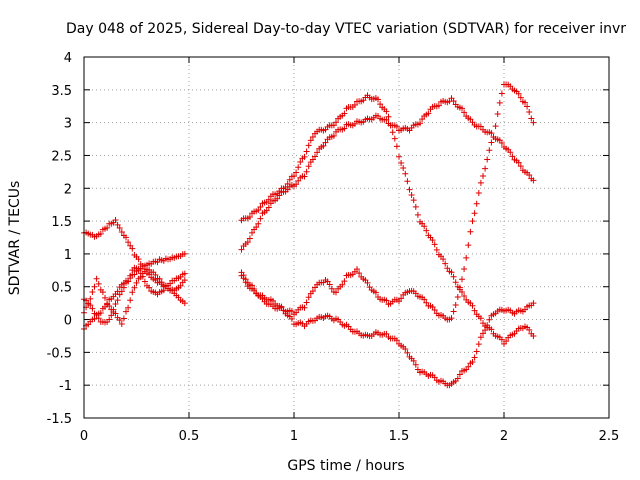 The width and height of the screenshot is (640, 480). Describe the element at coordinates (68, 189) in the screenshot. I see `y-tick-label: 2` at that location.